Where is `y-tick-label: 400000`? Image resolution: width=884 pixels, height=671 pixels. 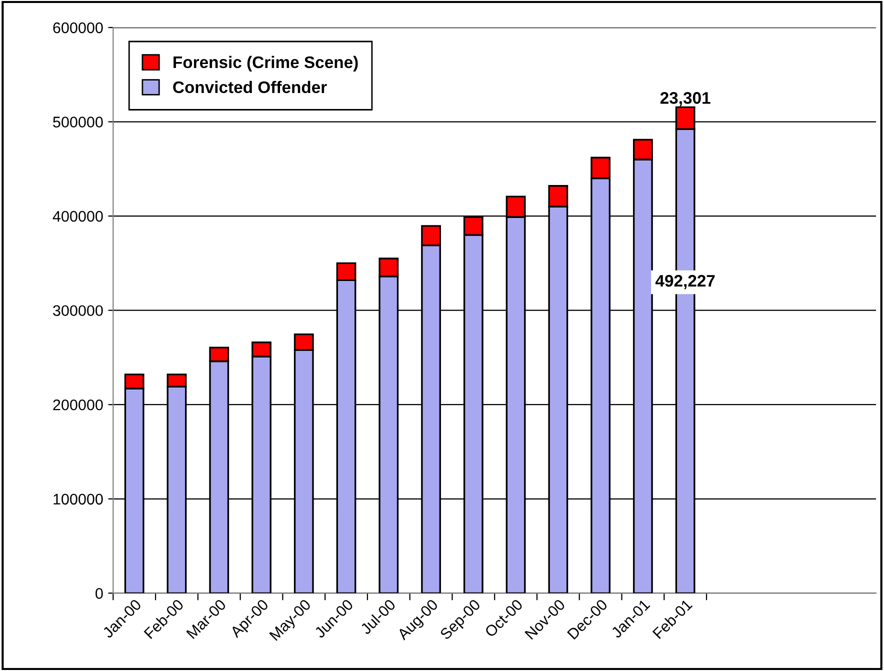
y-tick-label: 400000 is located at coordinates (77, 216).